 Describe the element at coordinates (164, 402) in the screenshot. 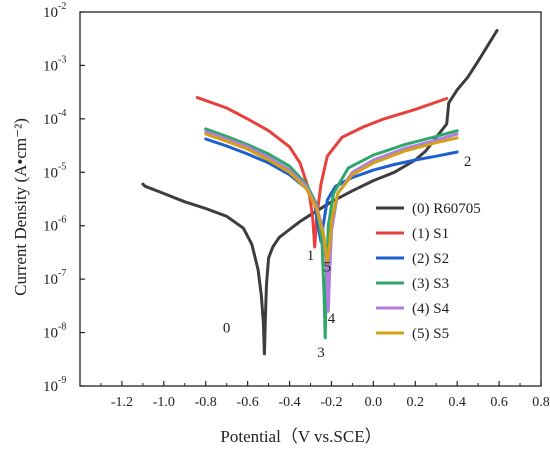

I see `x-tick-label: -1.0` at that location.